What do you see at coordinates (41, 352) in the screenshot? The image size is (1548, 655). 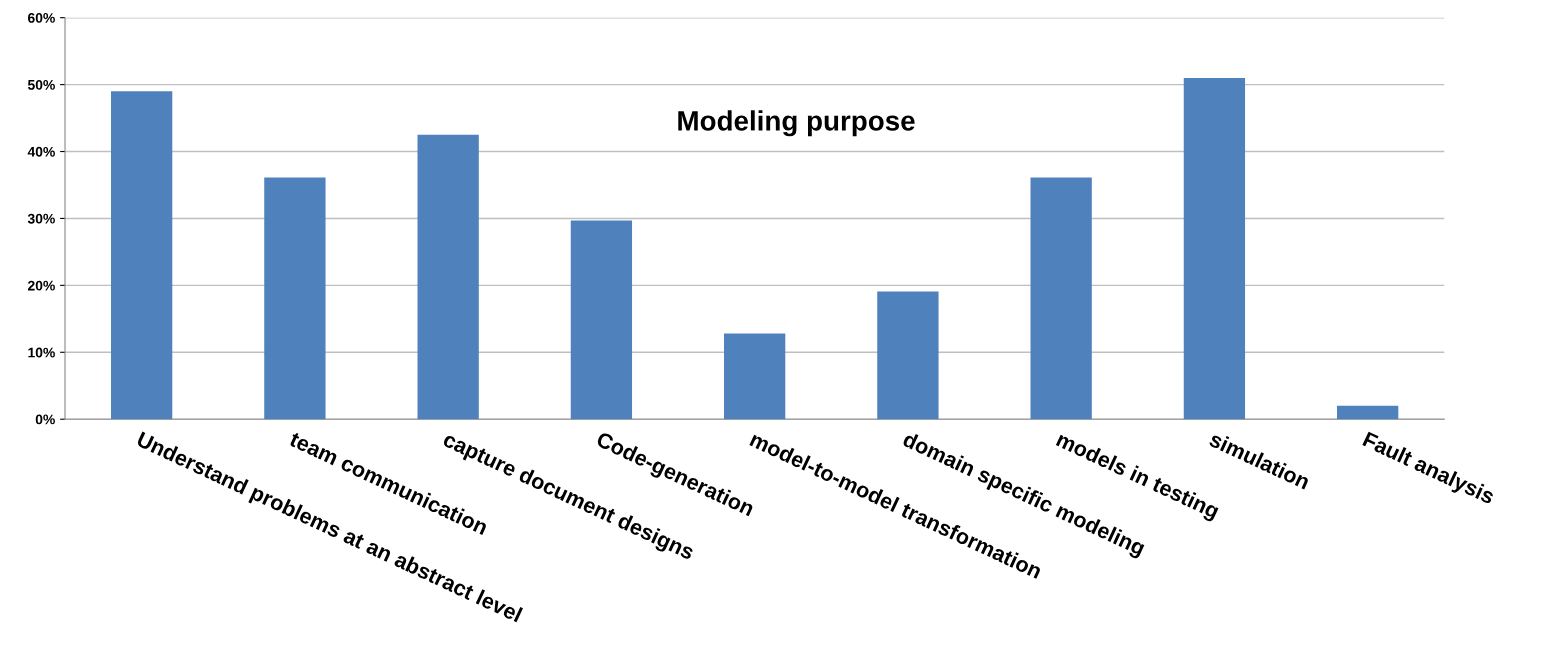 I see `y-tick-label: 10%` at bounding box center [41, 352].